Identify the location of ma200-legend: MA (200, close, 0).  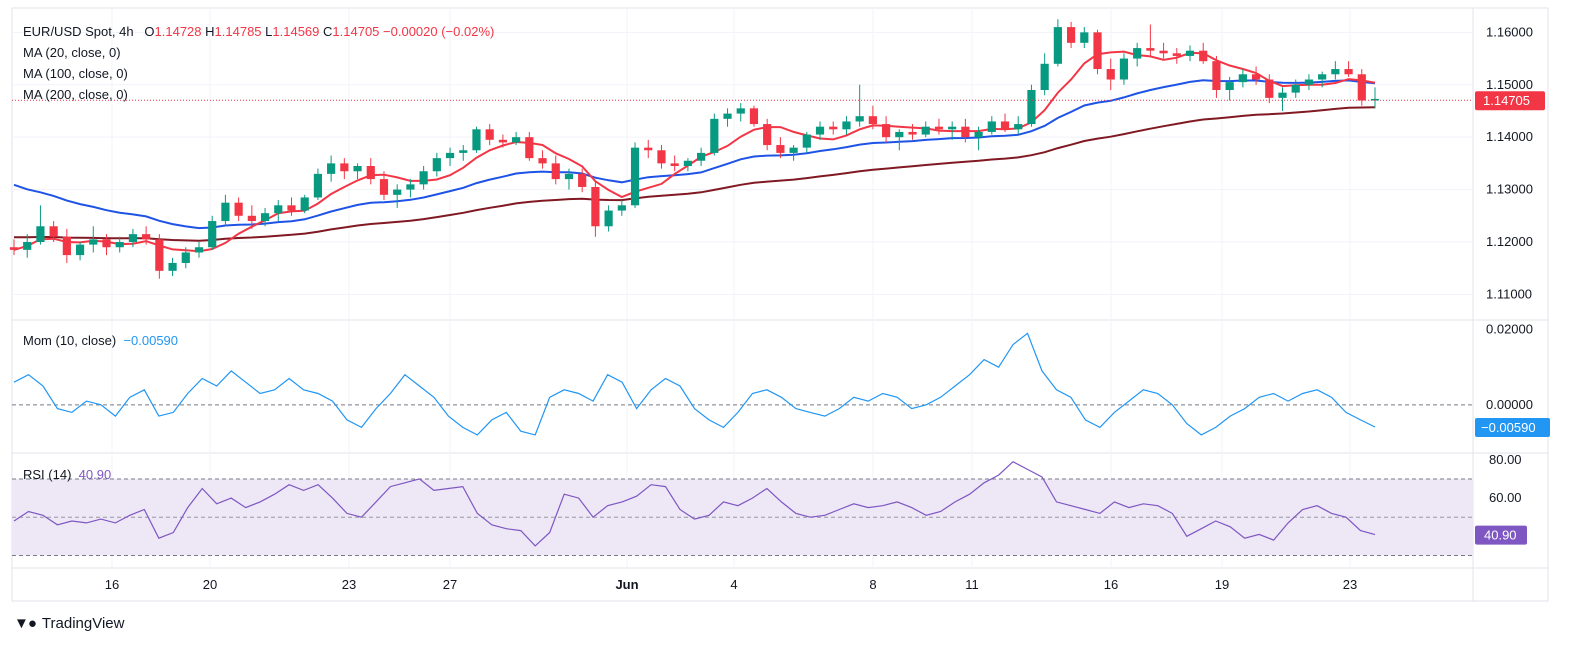
(75, 94).